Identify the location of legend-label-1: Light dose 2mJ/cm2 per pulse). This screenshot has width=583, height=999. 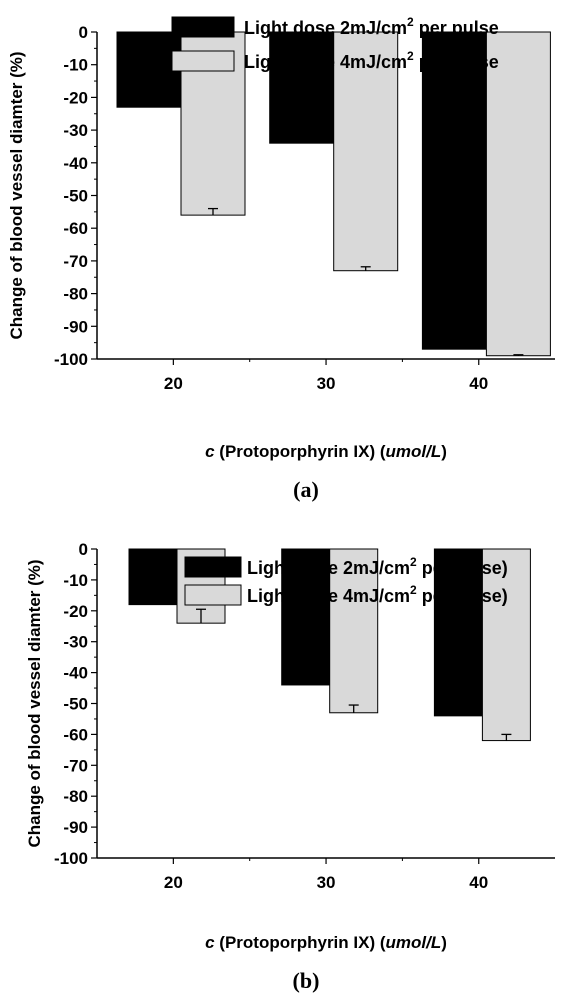
(377, 566).